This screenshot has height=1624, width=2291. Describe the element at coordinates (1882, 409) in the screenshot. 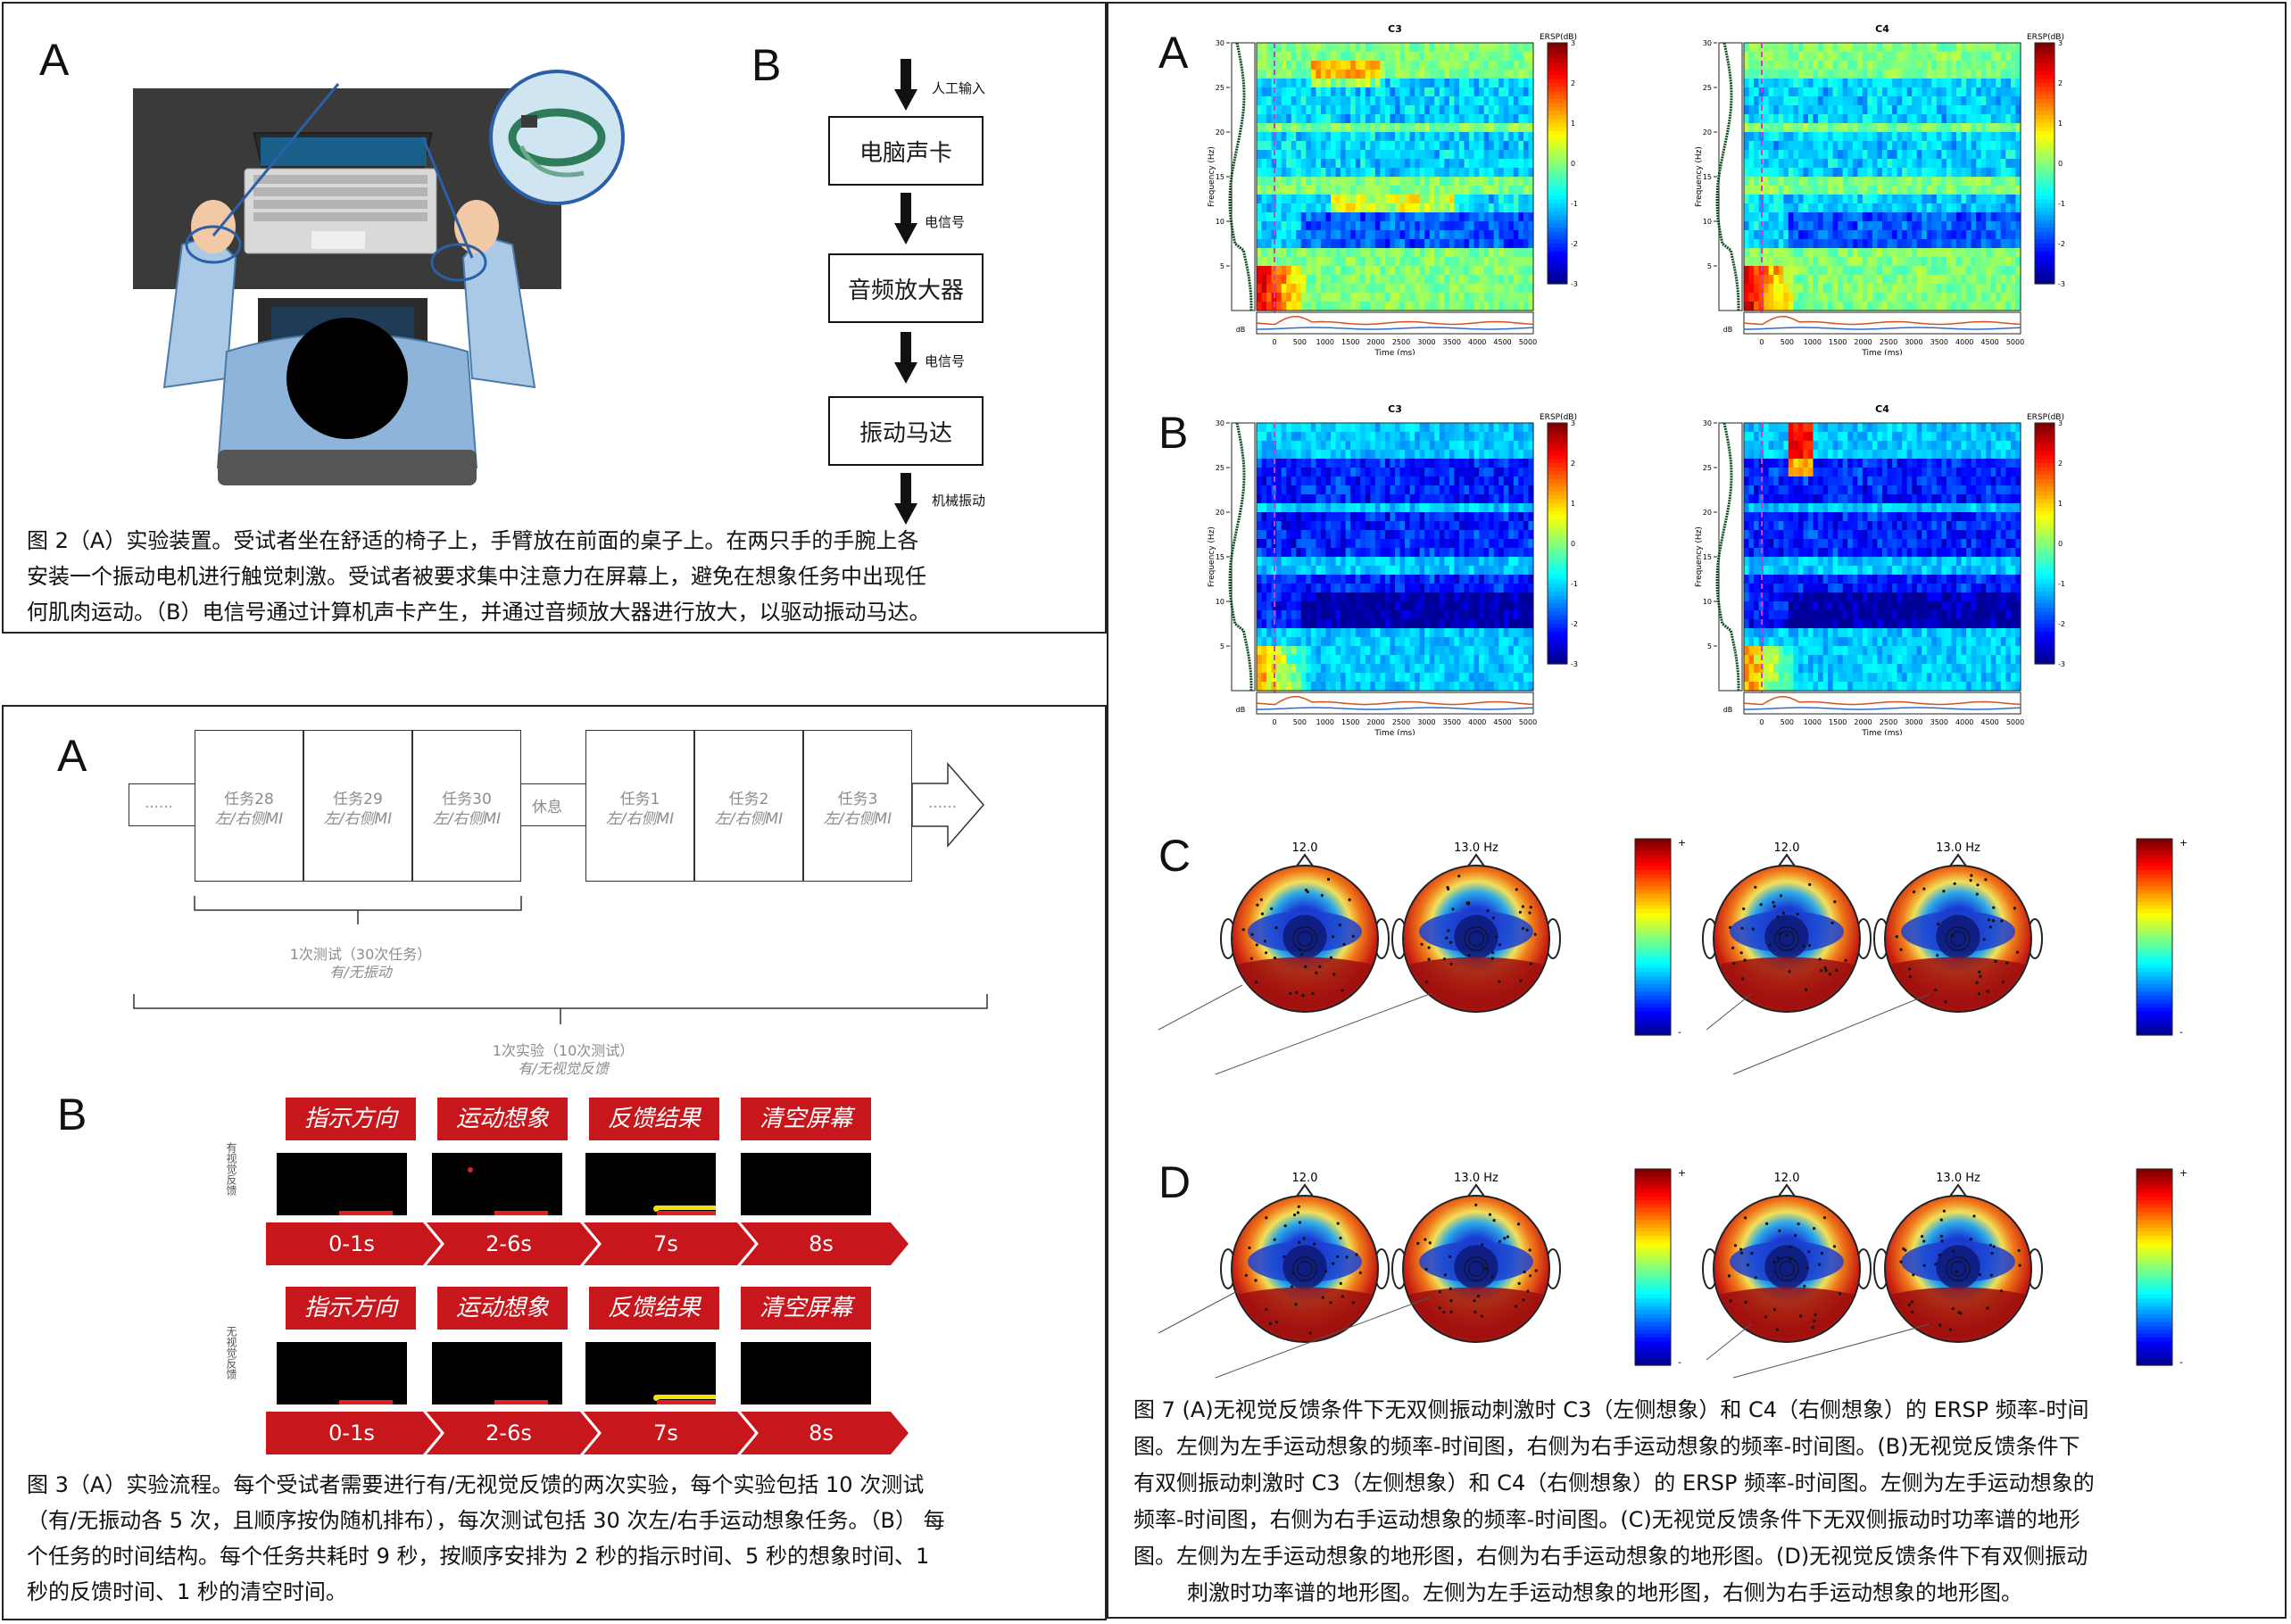

I see `ersp-channel-title: C4` at that location.